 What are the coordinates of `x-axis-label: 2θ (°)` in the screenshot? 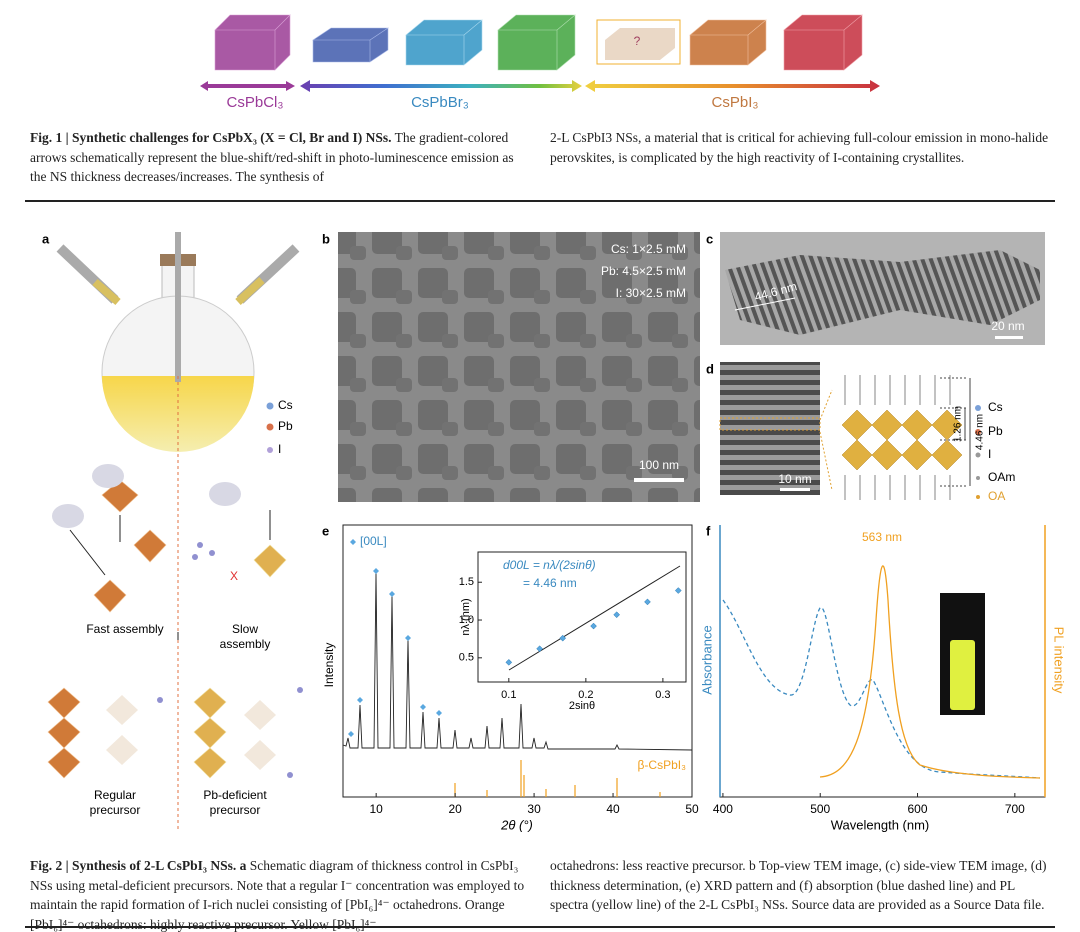 It's located at (516, 824).